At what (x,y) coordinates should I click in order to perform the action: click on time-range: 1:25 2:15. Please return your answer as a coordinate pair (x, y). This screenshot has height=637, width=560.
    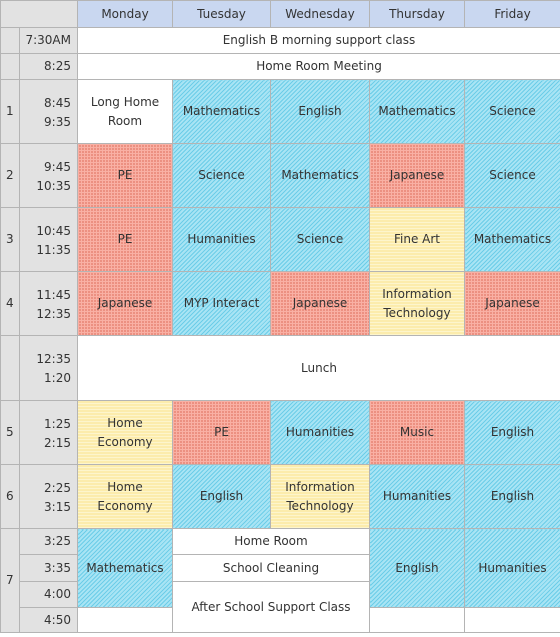
    Looking at the image, I should click on (48, 432).